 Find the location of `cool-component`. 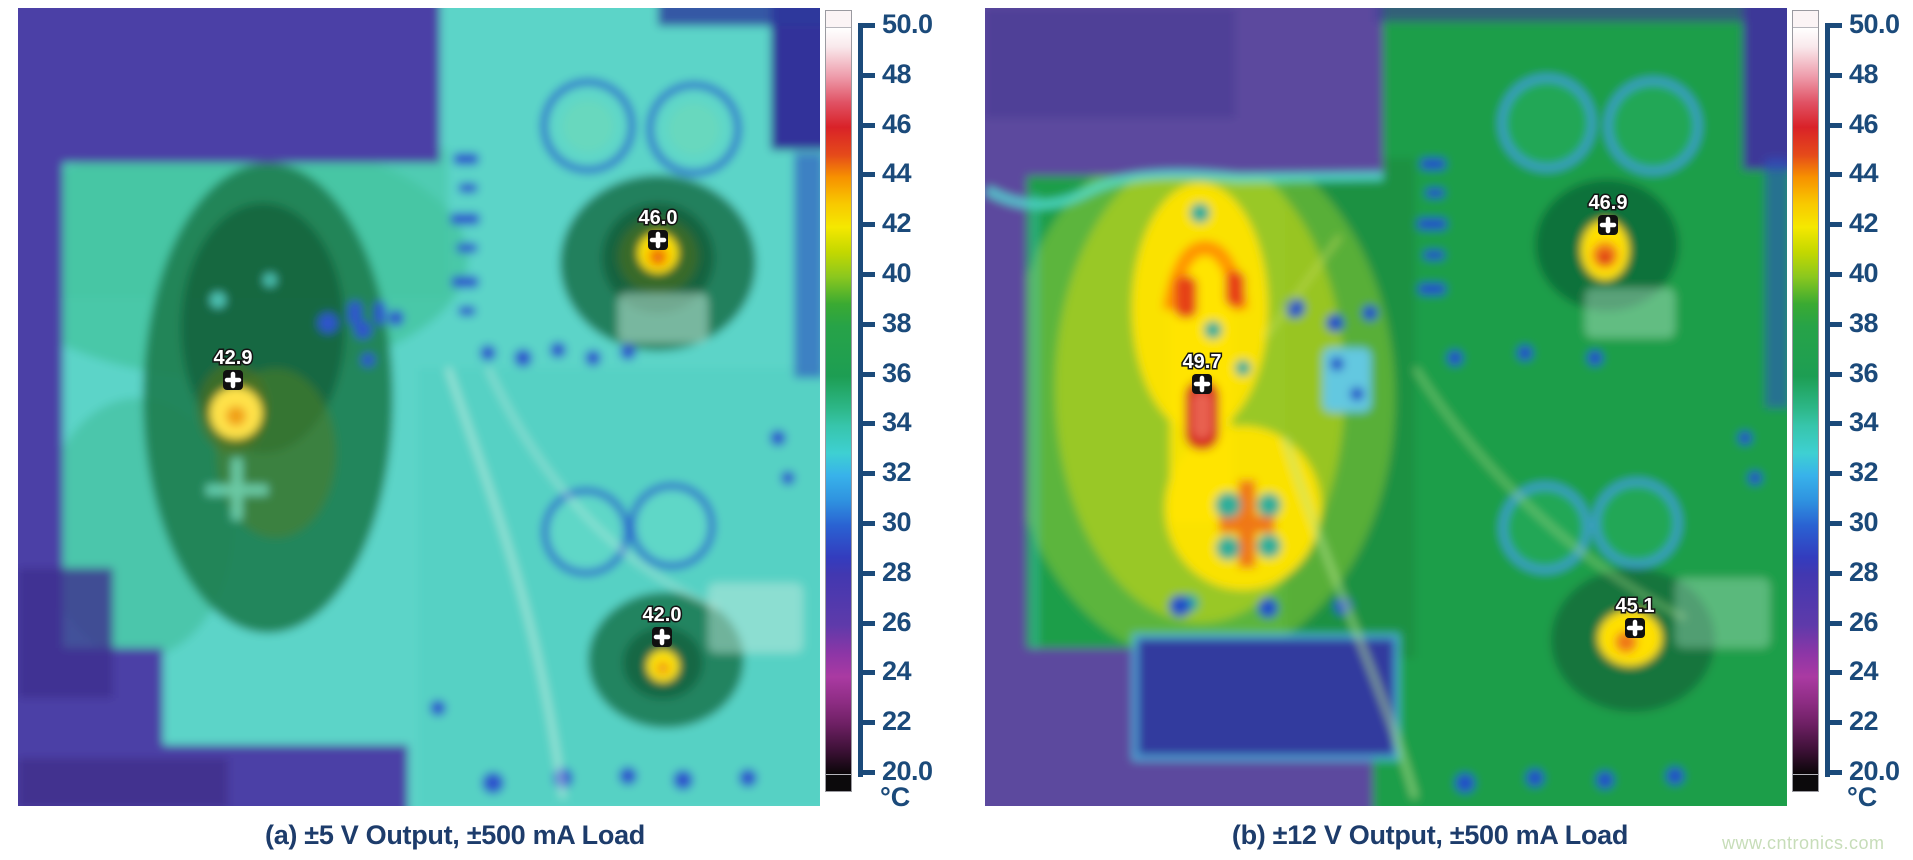

cool-component is located at coordinates (1347, 380).